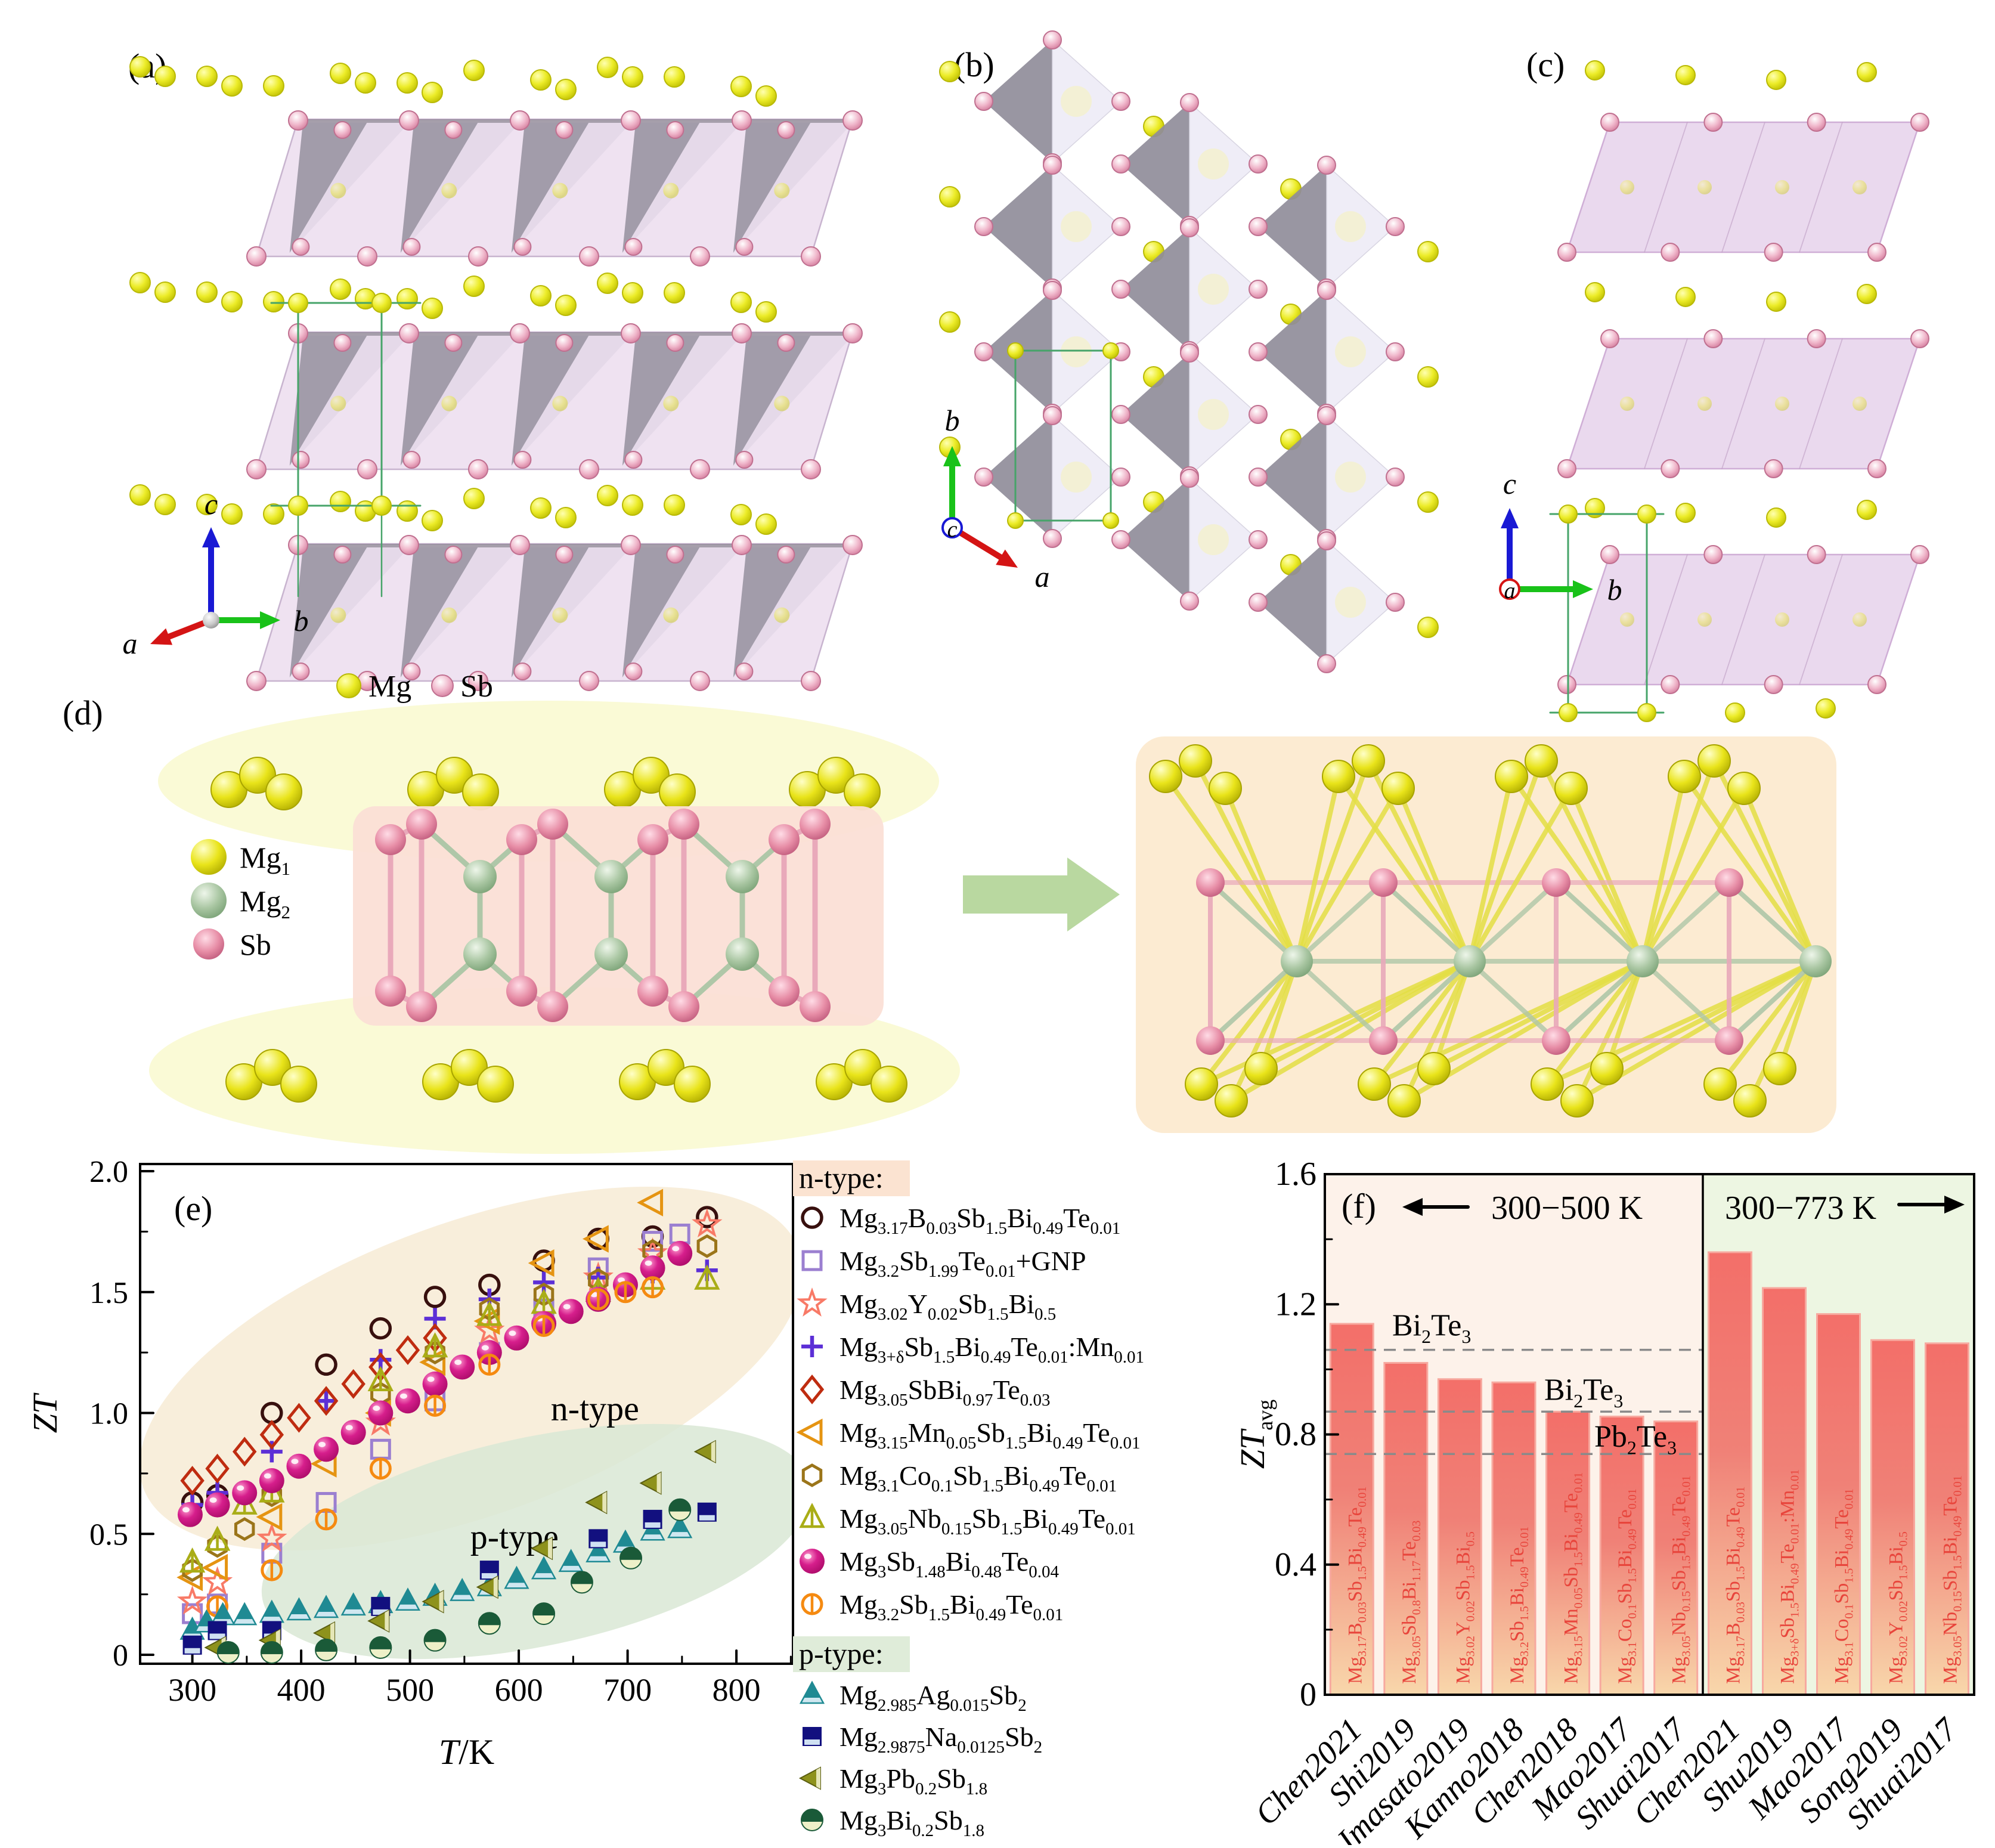 The width and height of the screenshot is (1995, 1848). What do you see at coordinates (963, 1263) in the screenshot?
I see `legend-item-label: Mg3.2Sb1.99Te0.01+GNP` at bounding box center [963, 1263].